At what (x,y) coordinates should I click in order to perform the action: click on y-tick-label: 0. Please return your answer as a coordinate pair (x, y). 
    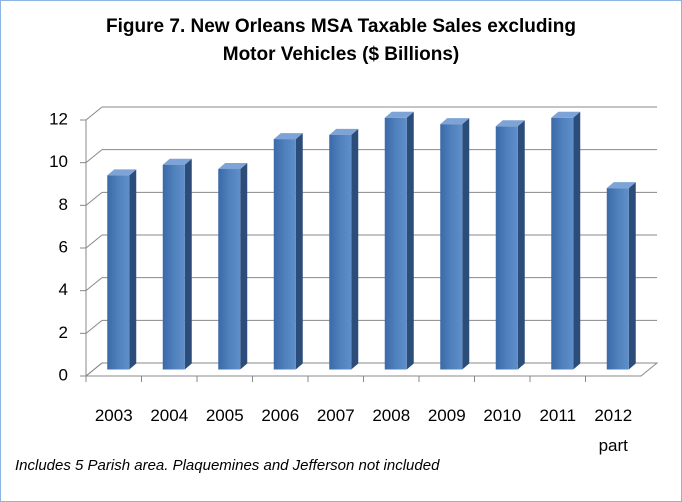
    Looking at the image, I should click on (63, 374).